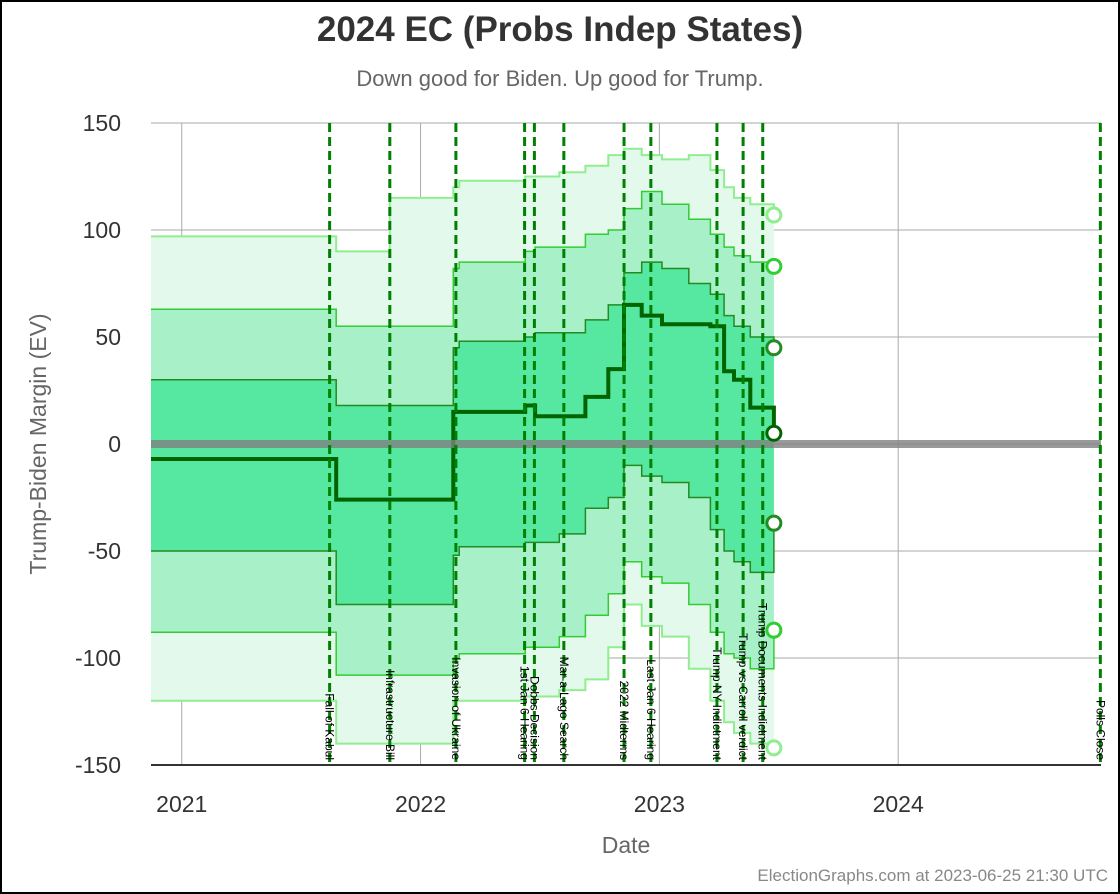 The height and width of the screenshot is (894, 1120). What do you see at coordinates (560, 29) in the screenshot?
I see `chart-title: 2024 EC (Probs Indep States)` at bounding box center [560, 29].